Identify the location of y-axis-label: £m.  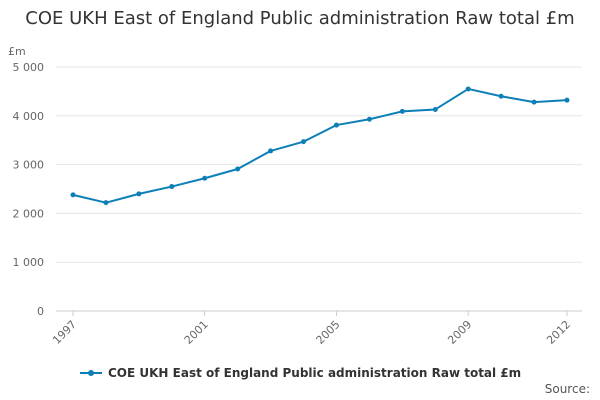
(17, 51).